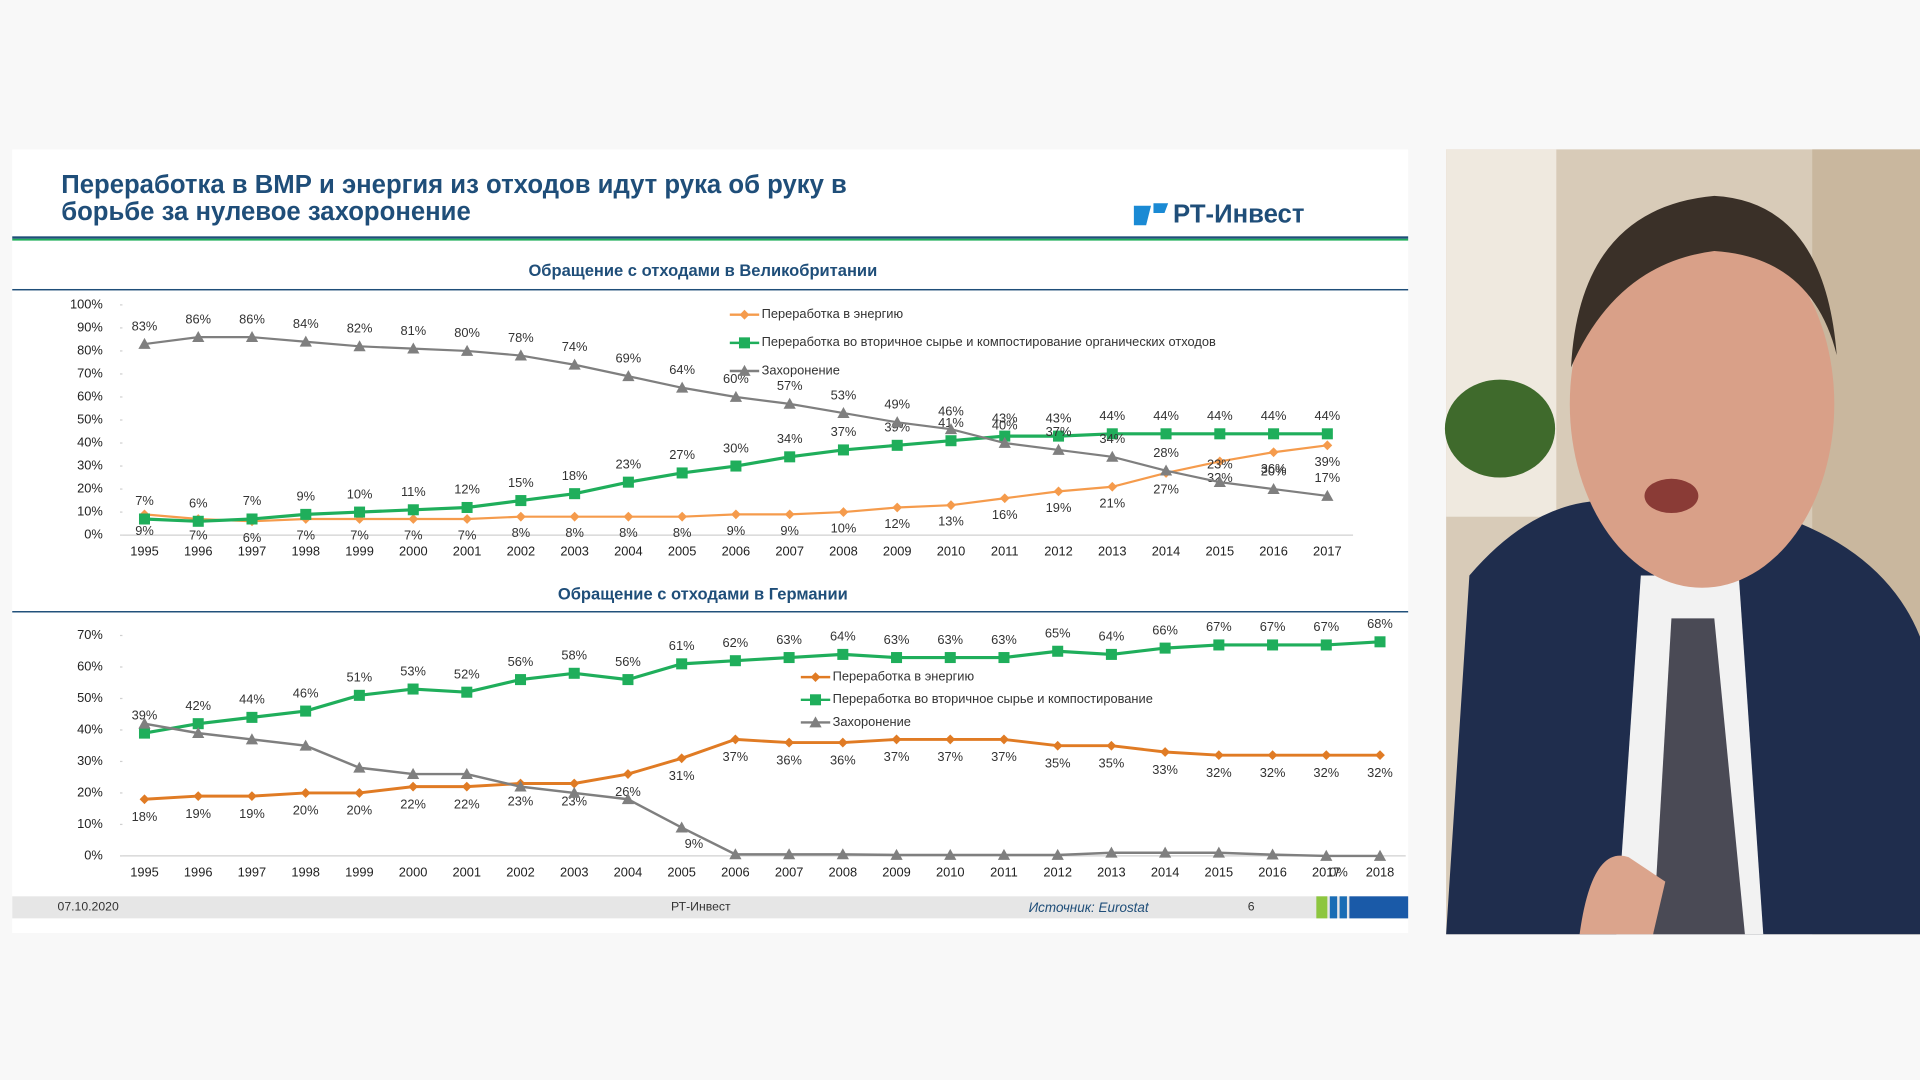 This screenshot has height=1080, width=1920. I want to click on legend-swatch, so click(744, 314).